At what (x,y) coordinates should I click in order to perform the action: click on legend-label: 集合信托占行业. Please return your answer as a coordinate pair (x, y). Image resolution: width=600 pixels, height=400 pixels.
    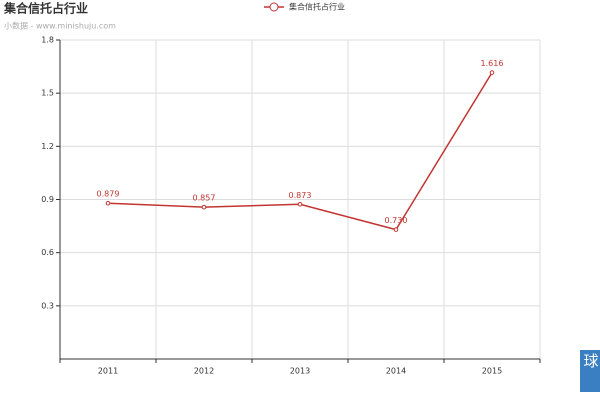
    Looking at the image, I should click on (317, 7).